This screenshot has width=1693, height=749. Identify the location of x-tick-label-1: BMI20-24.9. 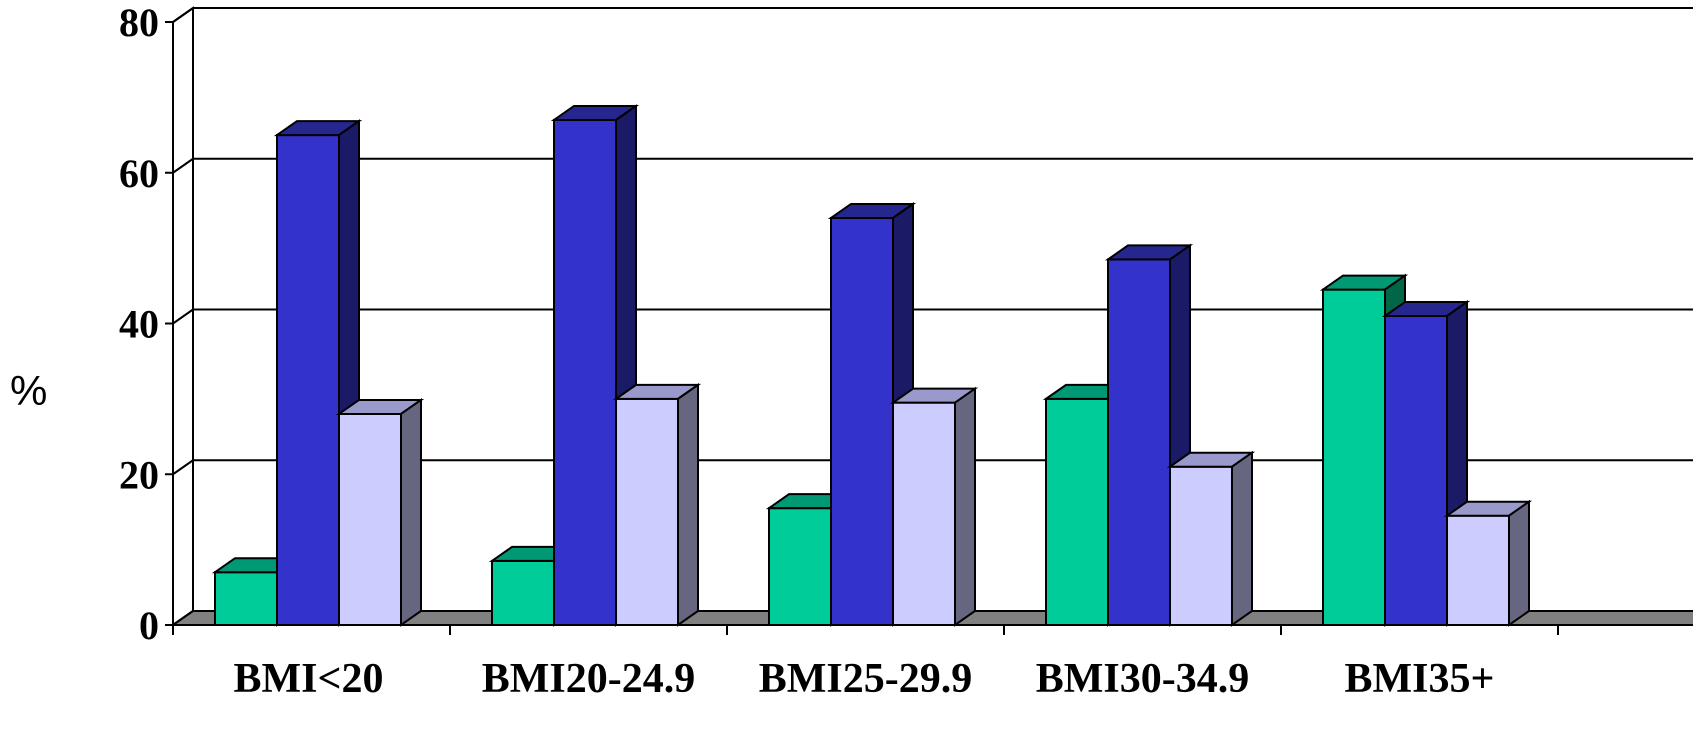
(589, 679).